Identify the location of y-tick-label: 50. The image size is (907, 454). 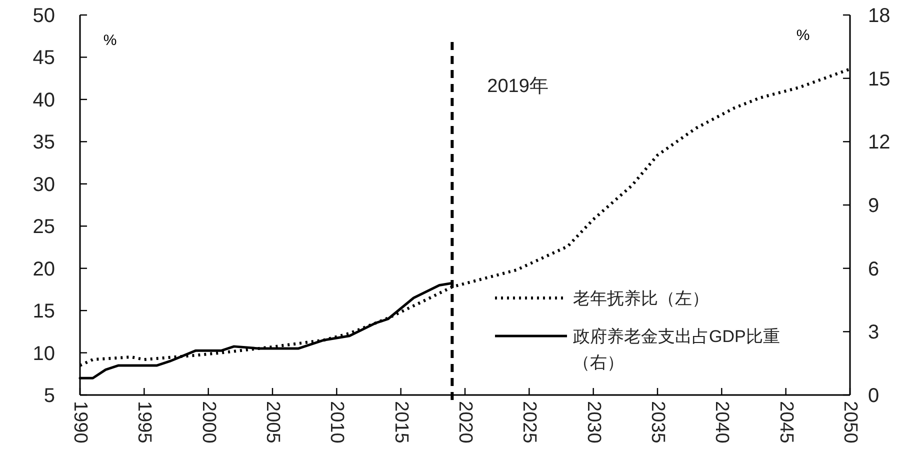
(43, 16).